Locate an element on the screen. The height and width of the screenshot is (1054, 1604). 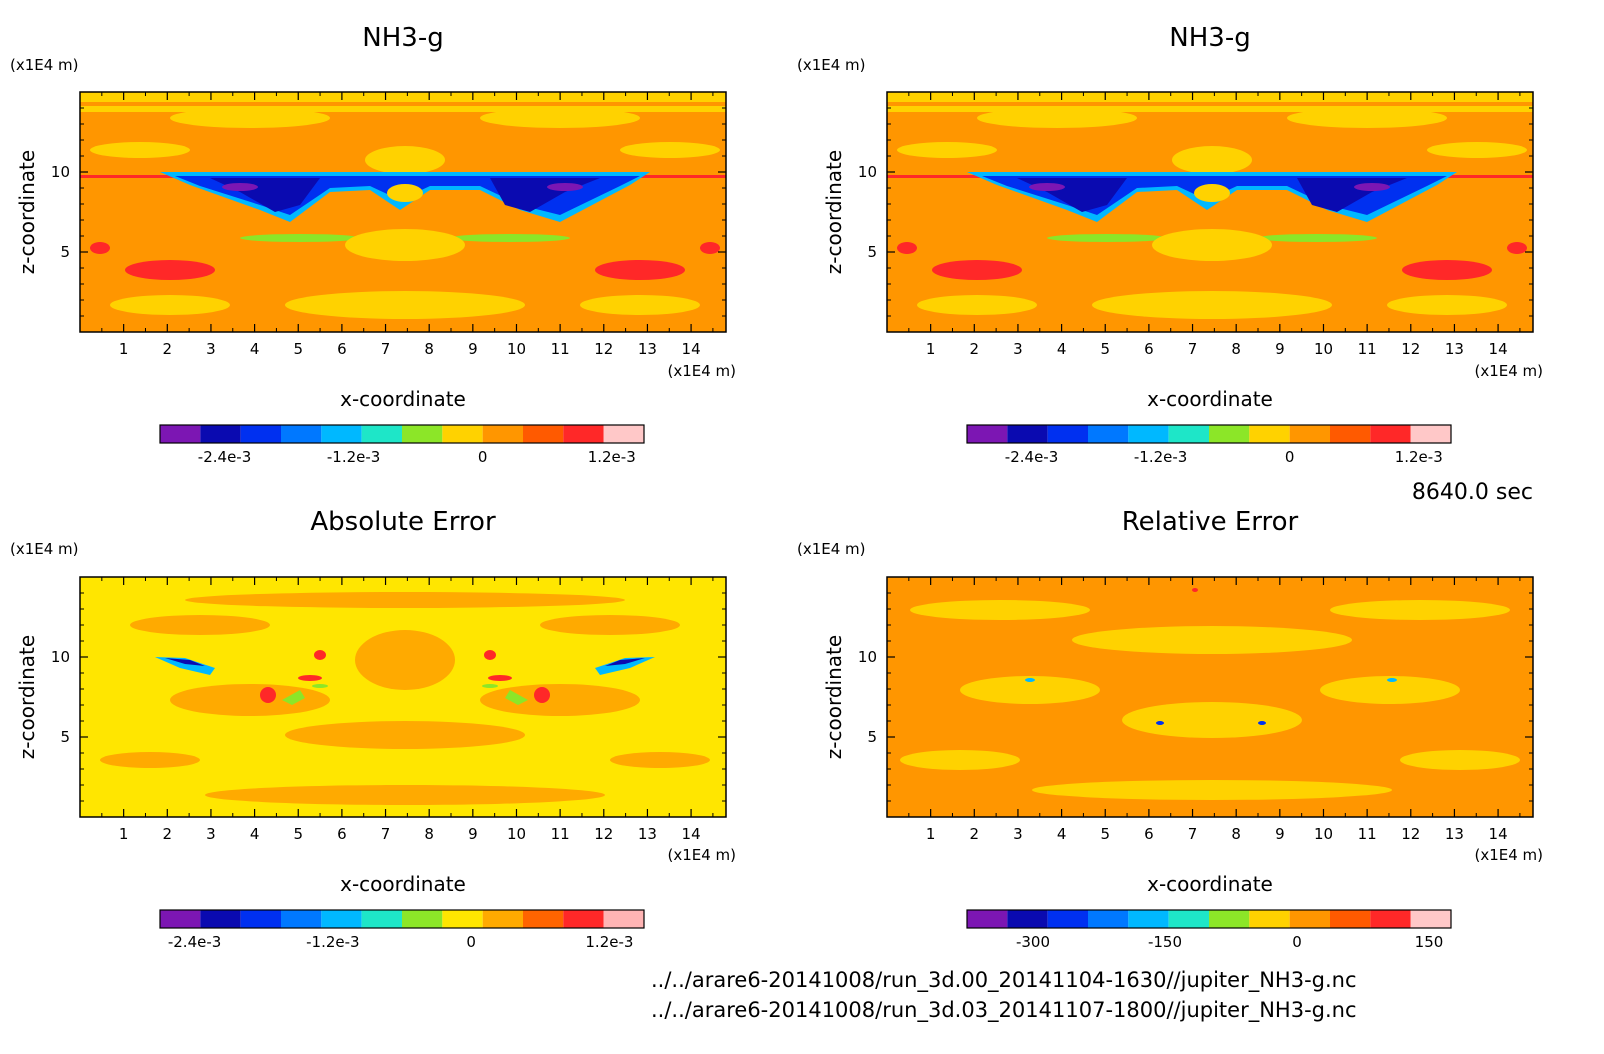
panel-1-y-ticks: 5 10 is located at coordinates (388, 212).